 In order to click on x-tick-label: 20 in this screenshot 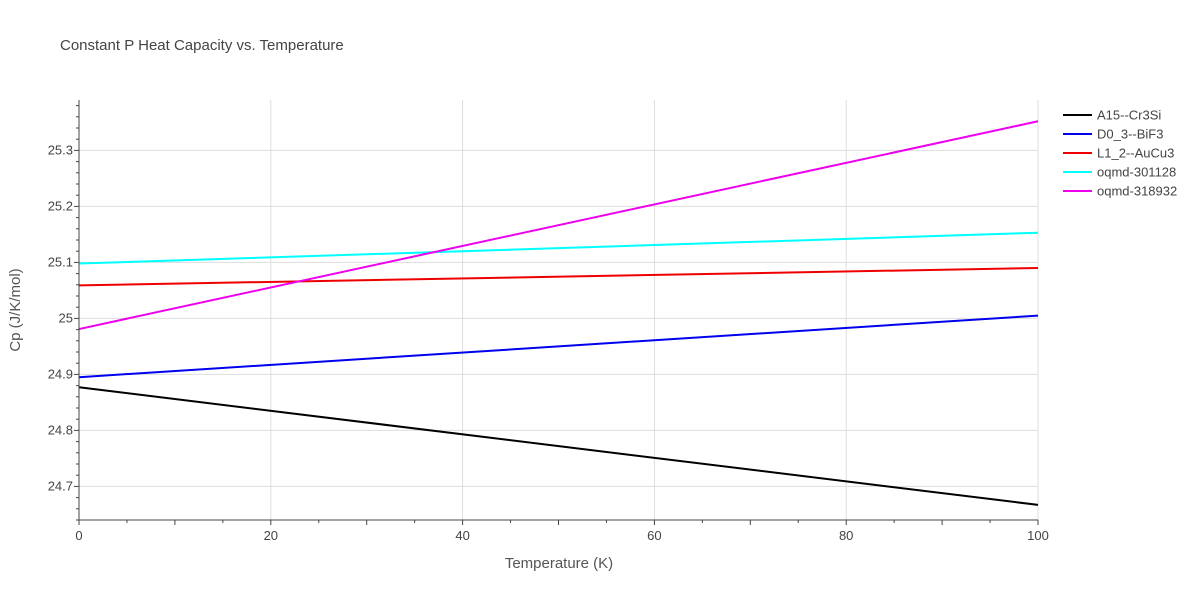, I will do `click(271, 535)`.